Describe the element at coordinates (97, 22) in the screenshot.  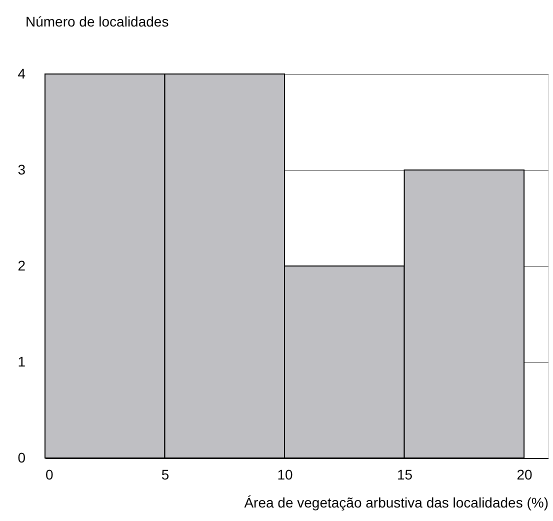
I see `y-axis-title: Número de localidades` at that location.